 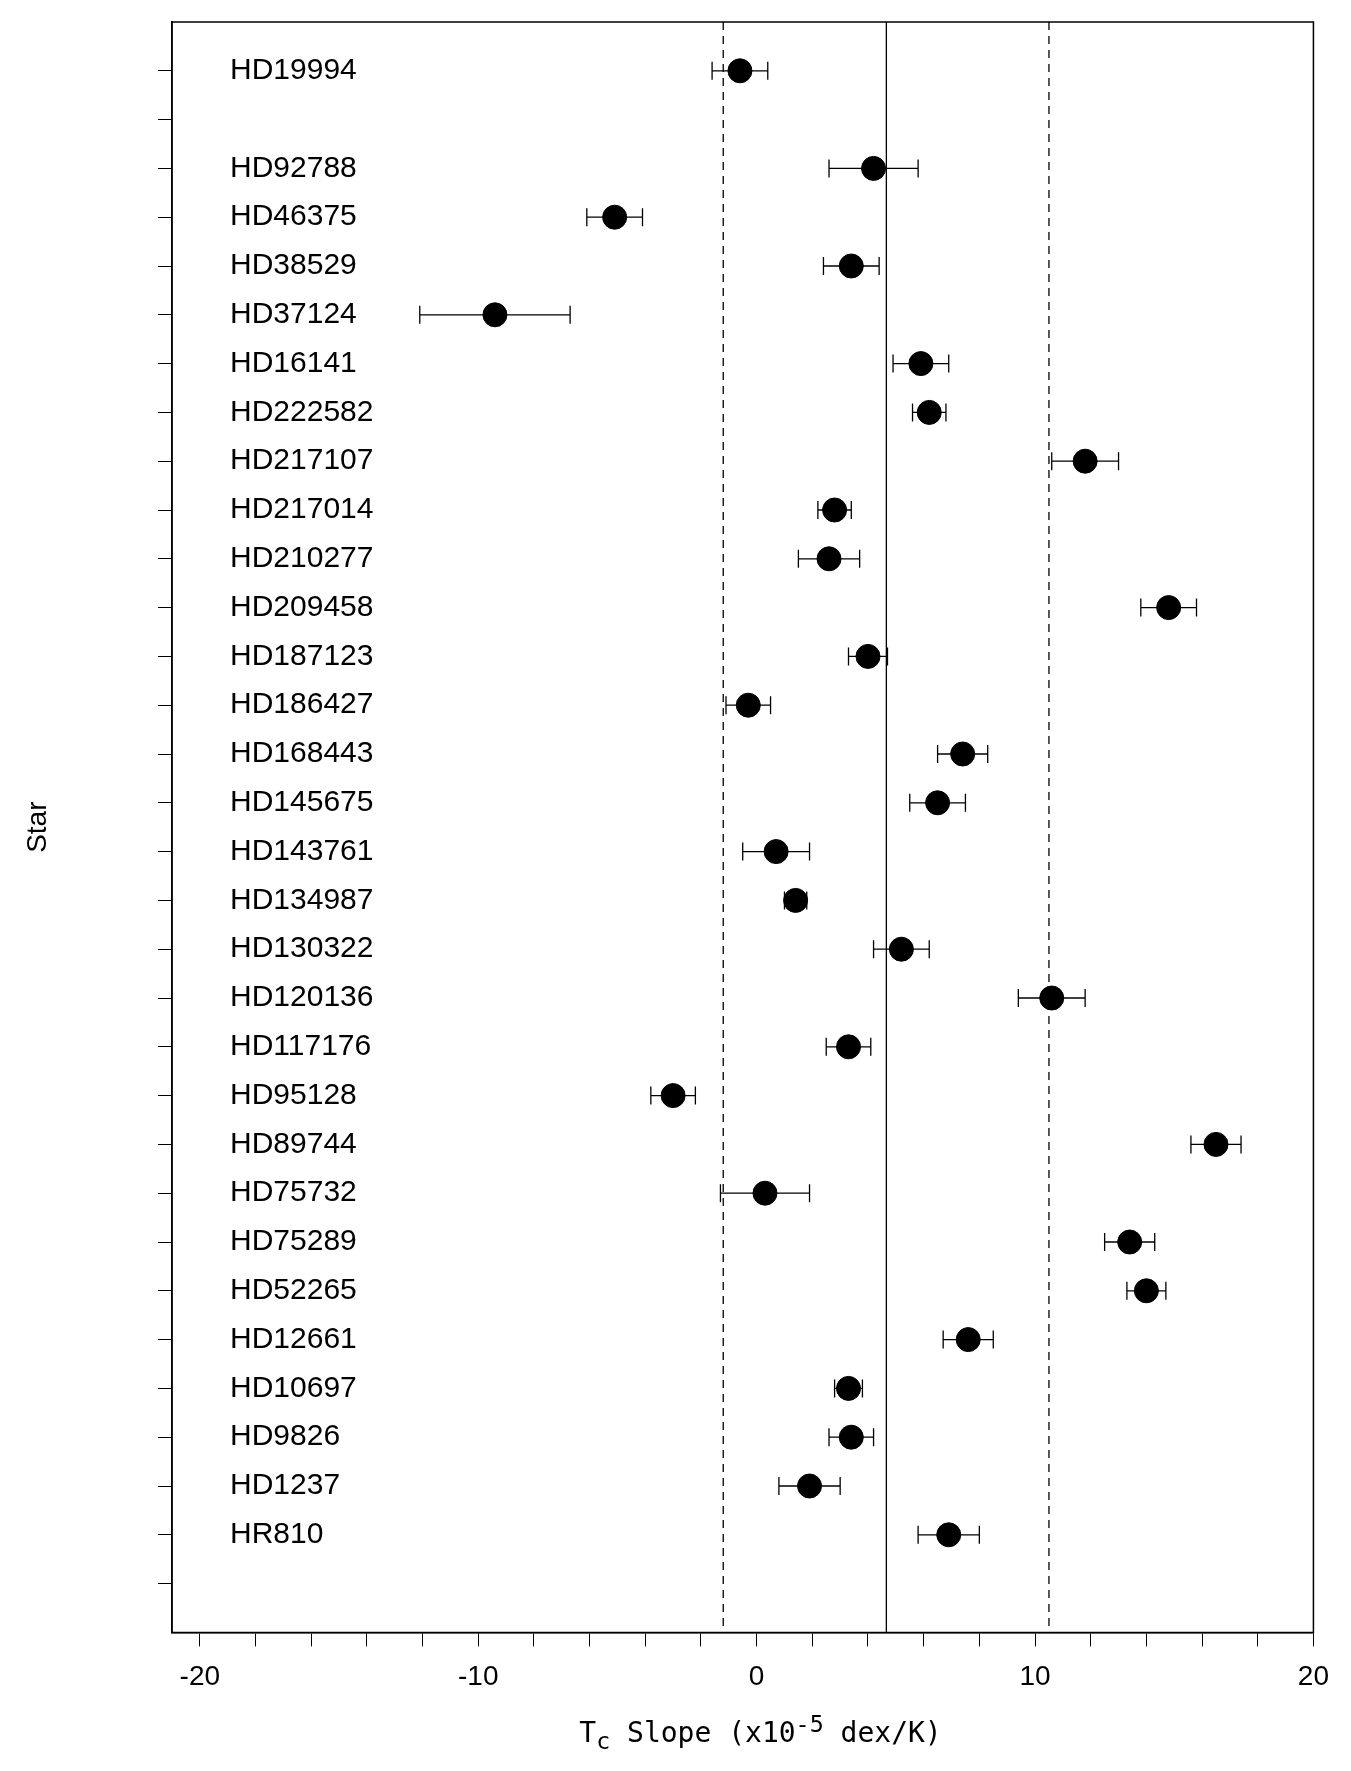 What do you see at coordinates (293, 1142) in the screenshot?
I see `y-tick-label: HD89744` at bounding box center [293, 1142].